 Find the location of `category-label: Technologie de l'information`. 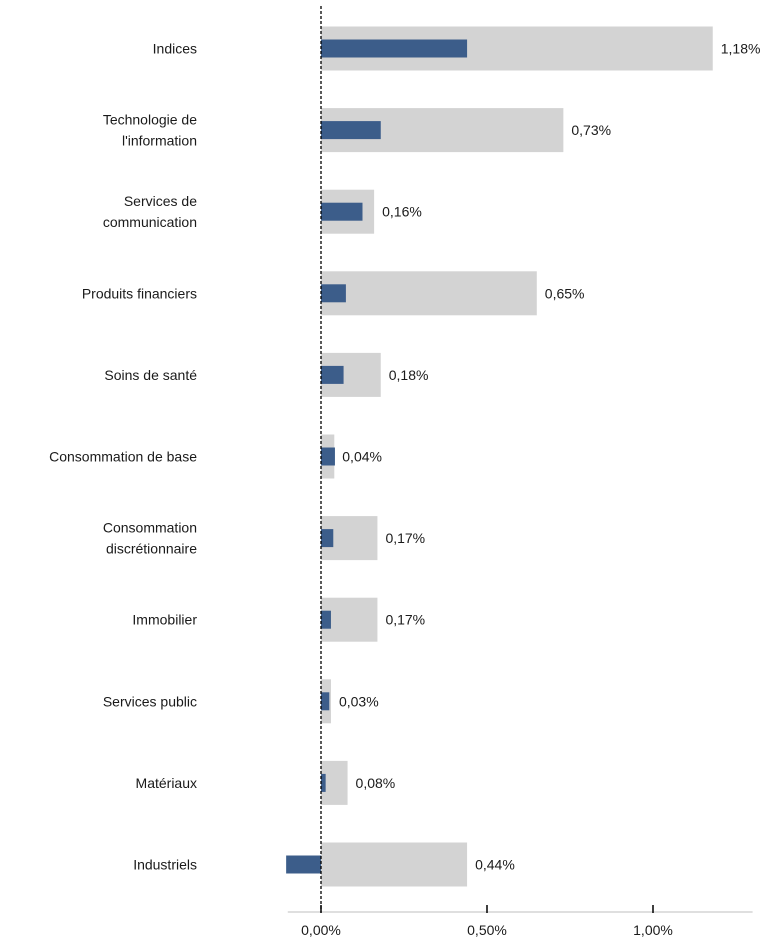

category-label: Technologie de l'information is located at coordinates (150, 130).